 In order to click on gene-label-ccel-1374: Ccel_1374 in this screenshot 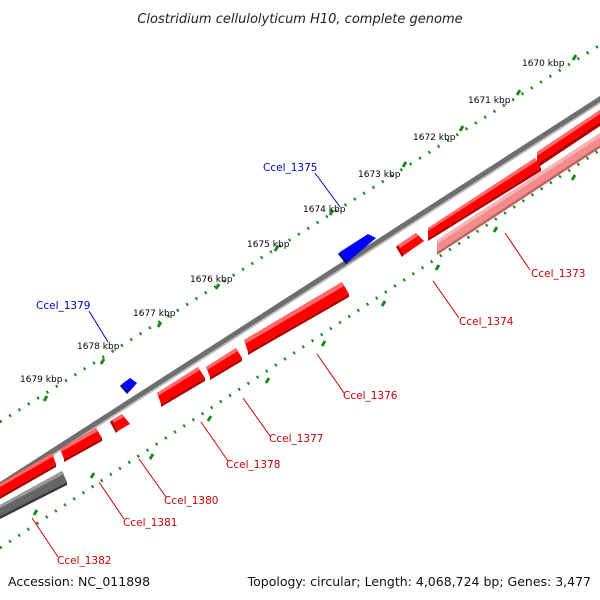, I will do `click(486, 322)`.